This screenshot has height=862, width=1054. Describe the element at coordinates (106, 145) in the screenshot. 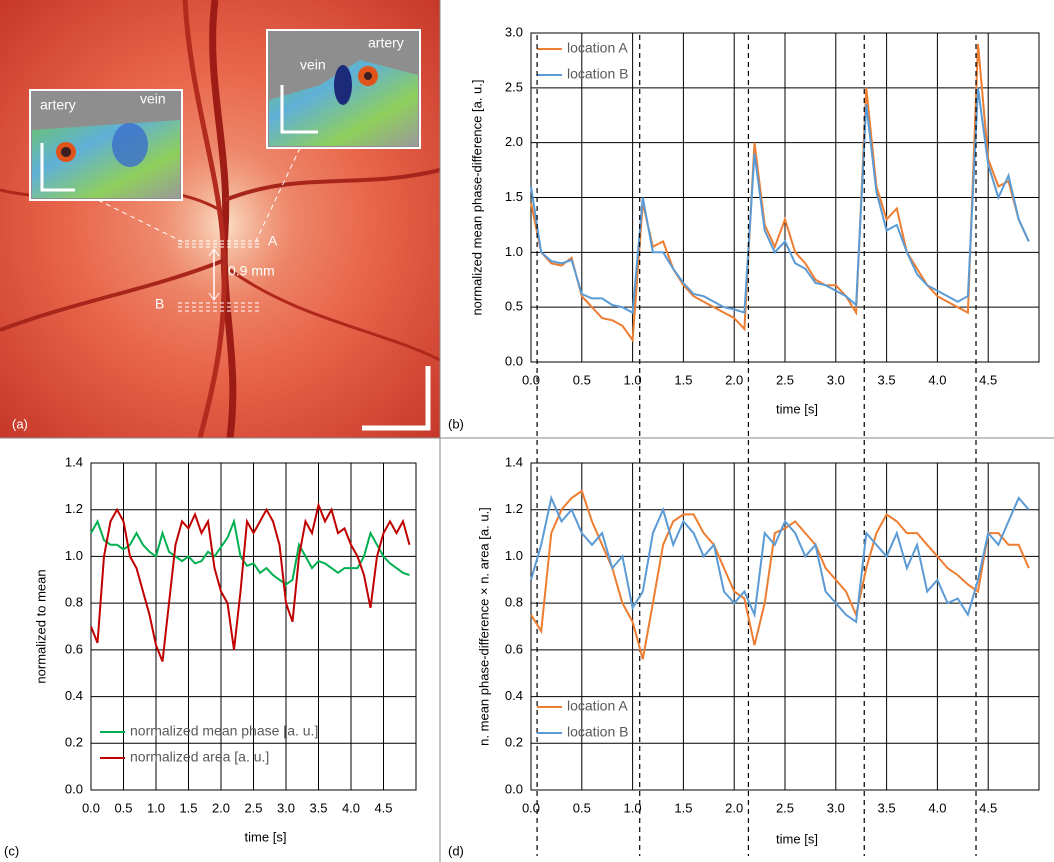

I see `left-inset: artery vein` at that location.